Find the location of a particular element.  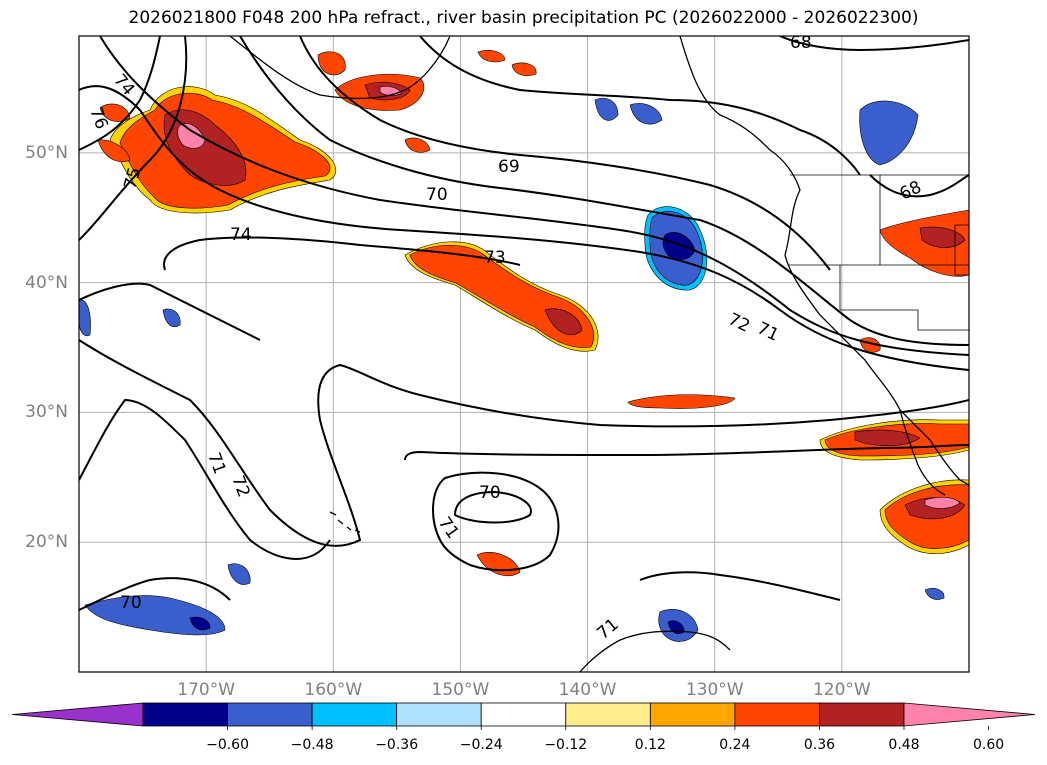

longitude-tick-label: 160°W is located at coordinates (333, 690).